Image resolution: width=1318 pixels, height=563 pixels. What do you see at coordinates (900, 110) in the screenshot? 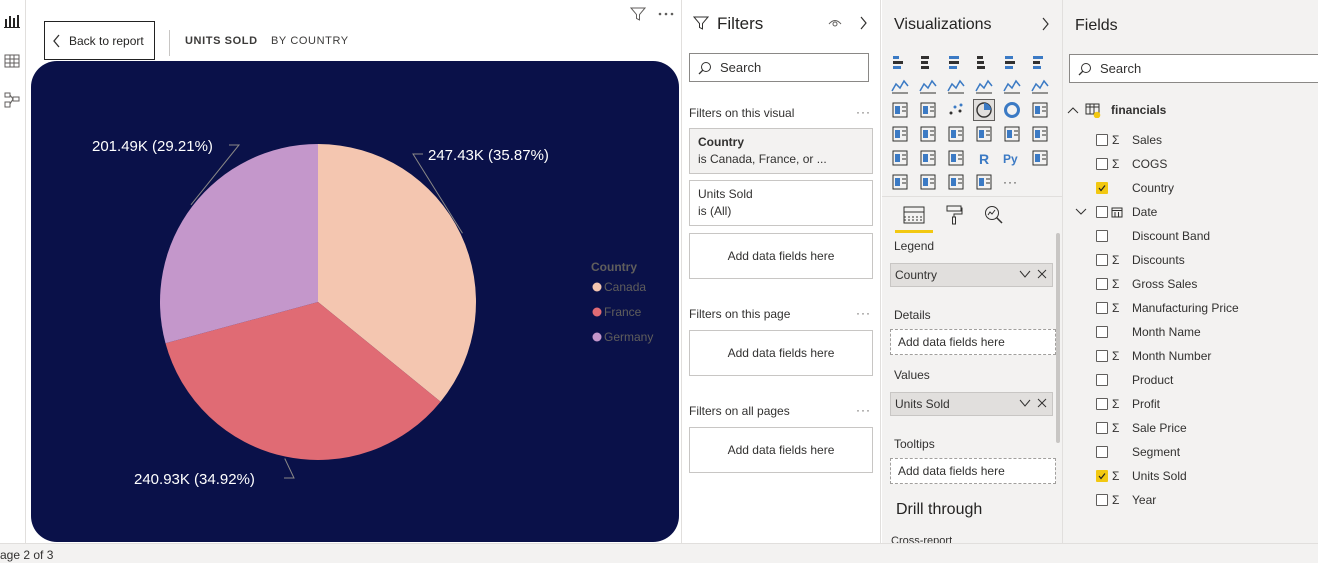
I see `waterfall-chart-icon` at bounding box center [900, 110].